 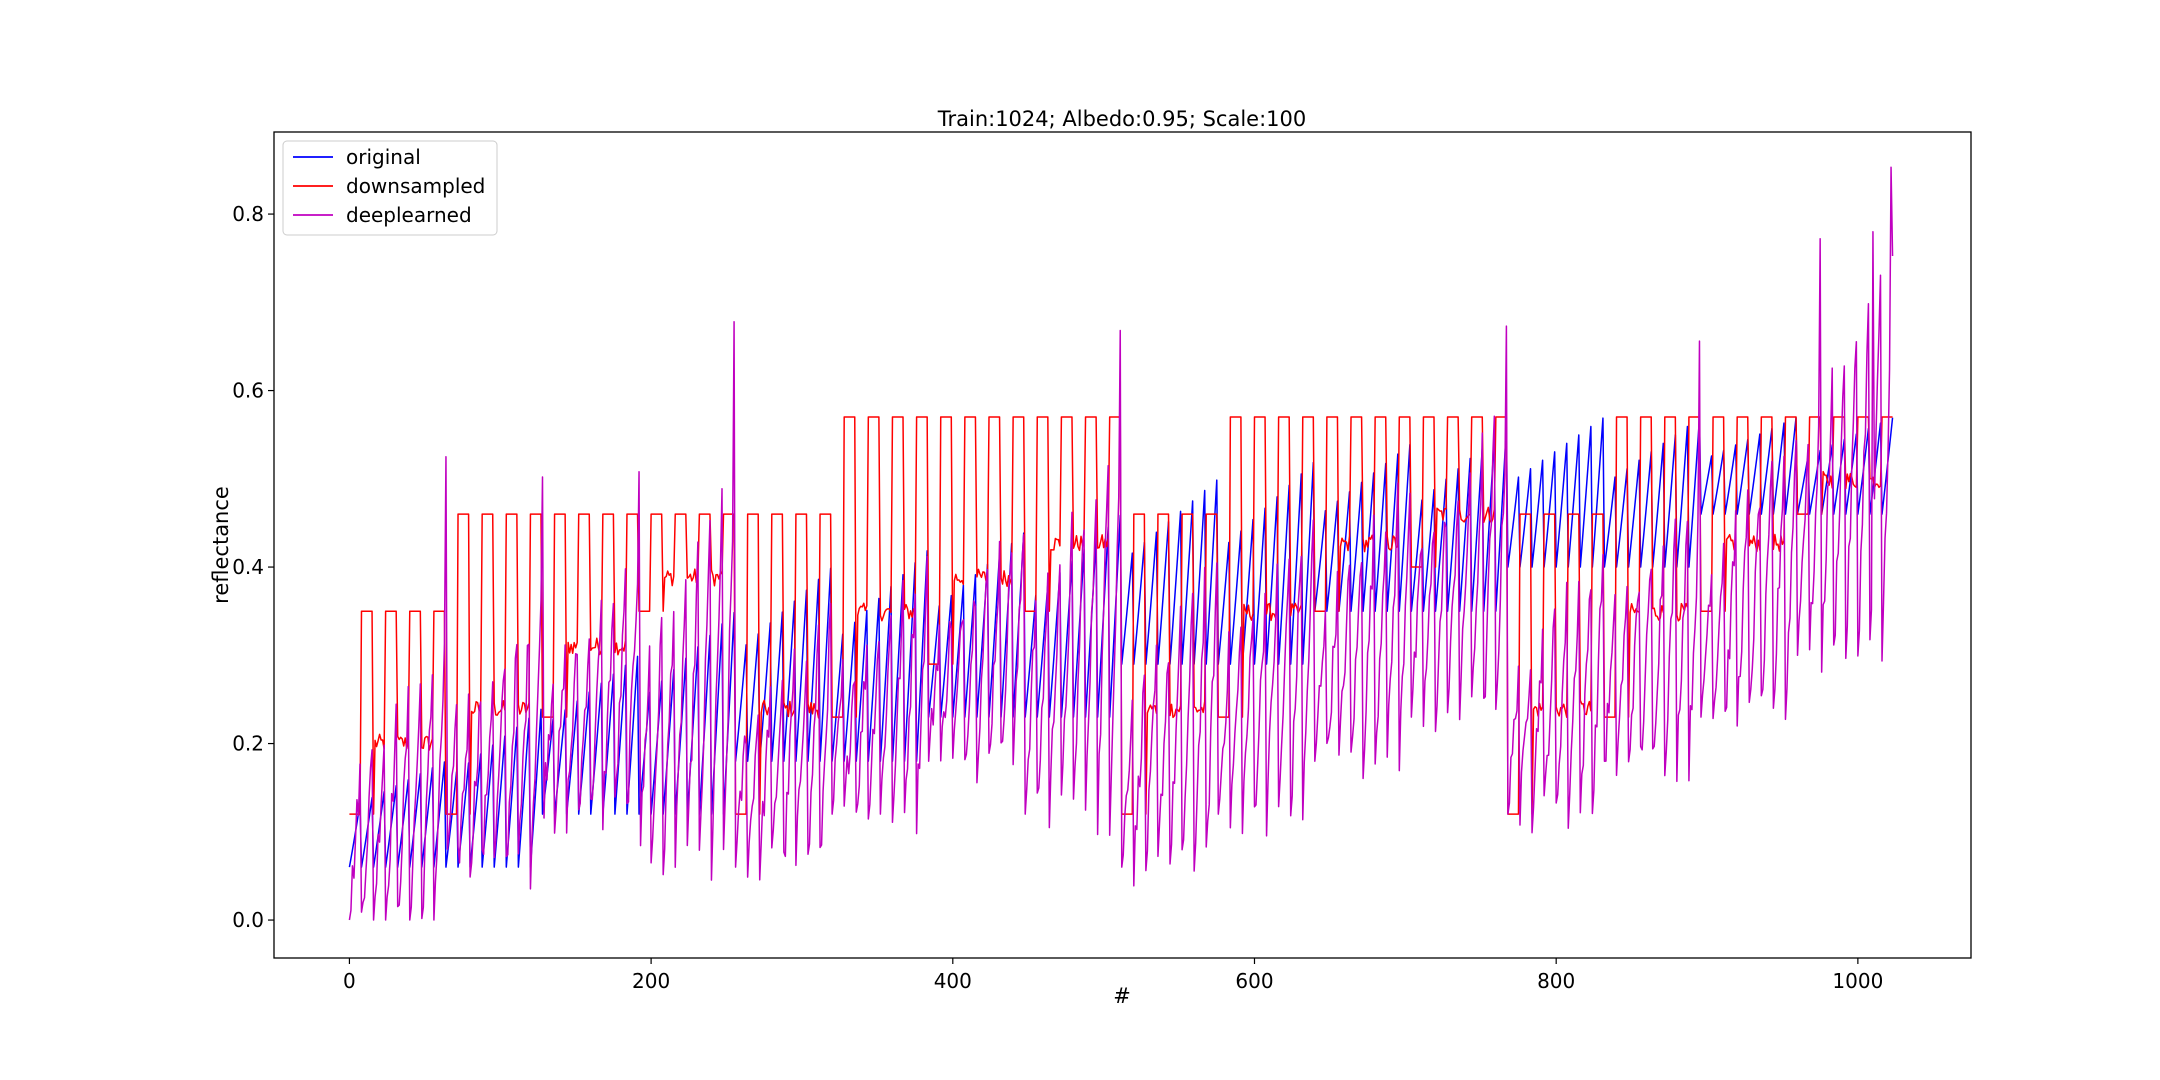 What do you see at coordinates (1122, 119) in the screenshot?
I see `chart-title: Train:1024; Albedo:0.95; Scale:100` at bounding box center [1122, 119].